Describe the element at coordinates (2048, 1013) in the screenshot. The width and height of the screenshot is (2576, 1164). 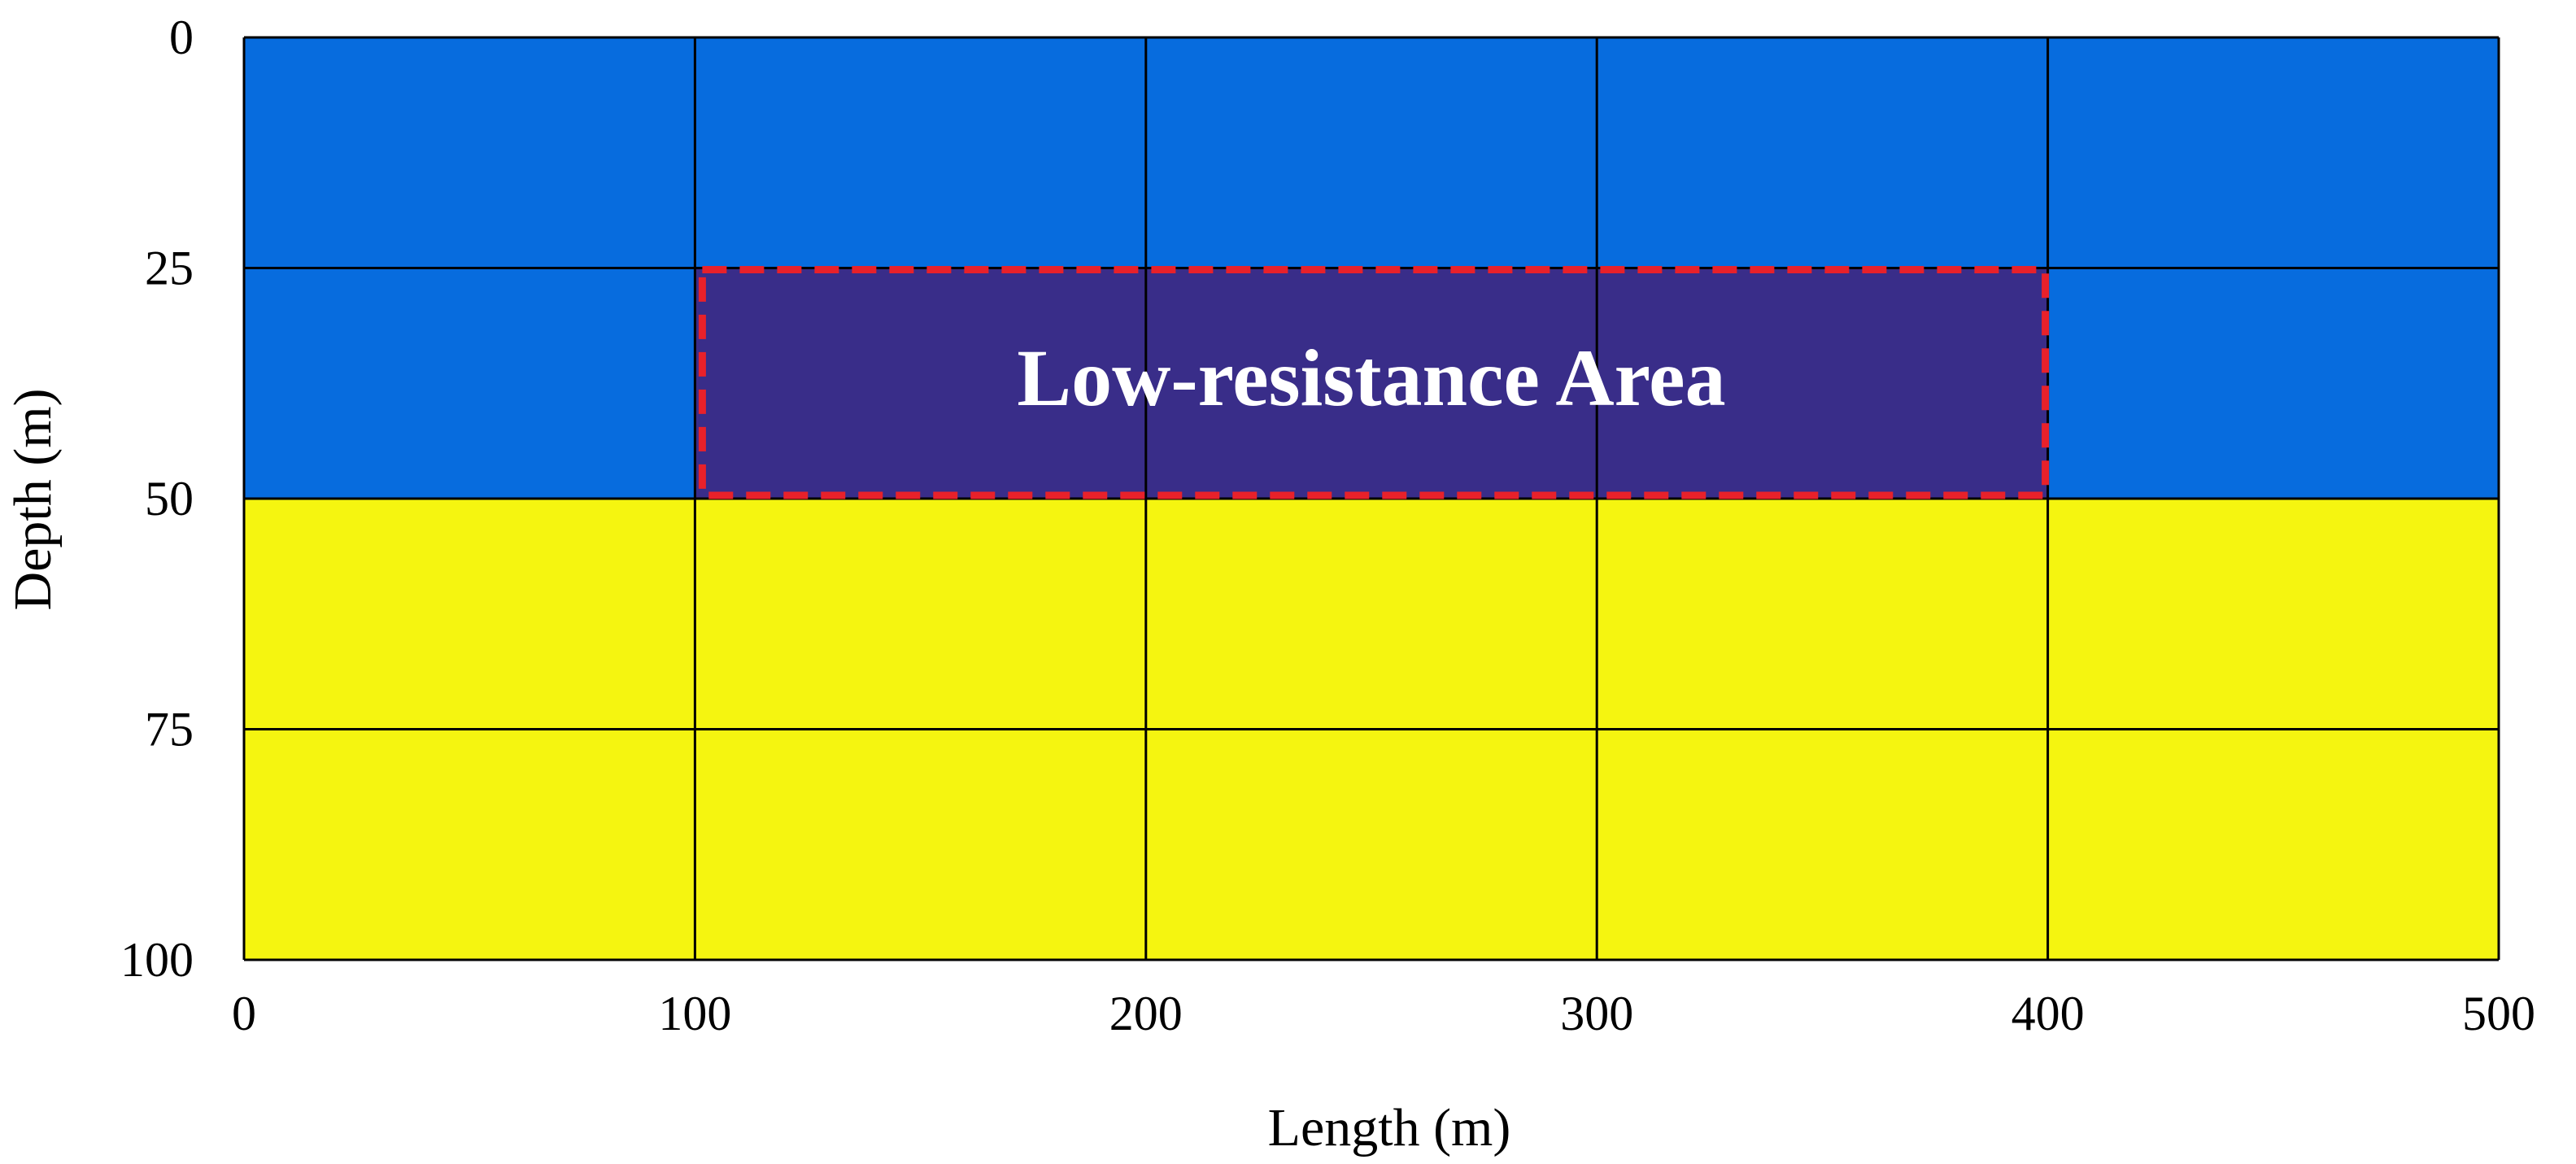
I see `x-tick-label: 400` at that location.